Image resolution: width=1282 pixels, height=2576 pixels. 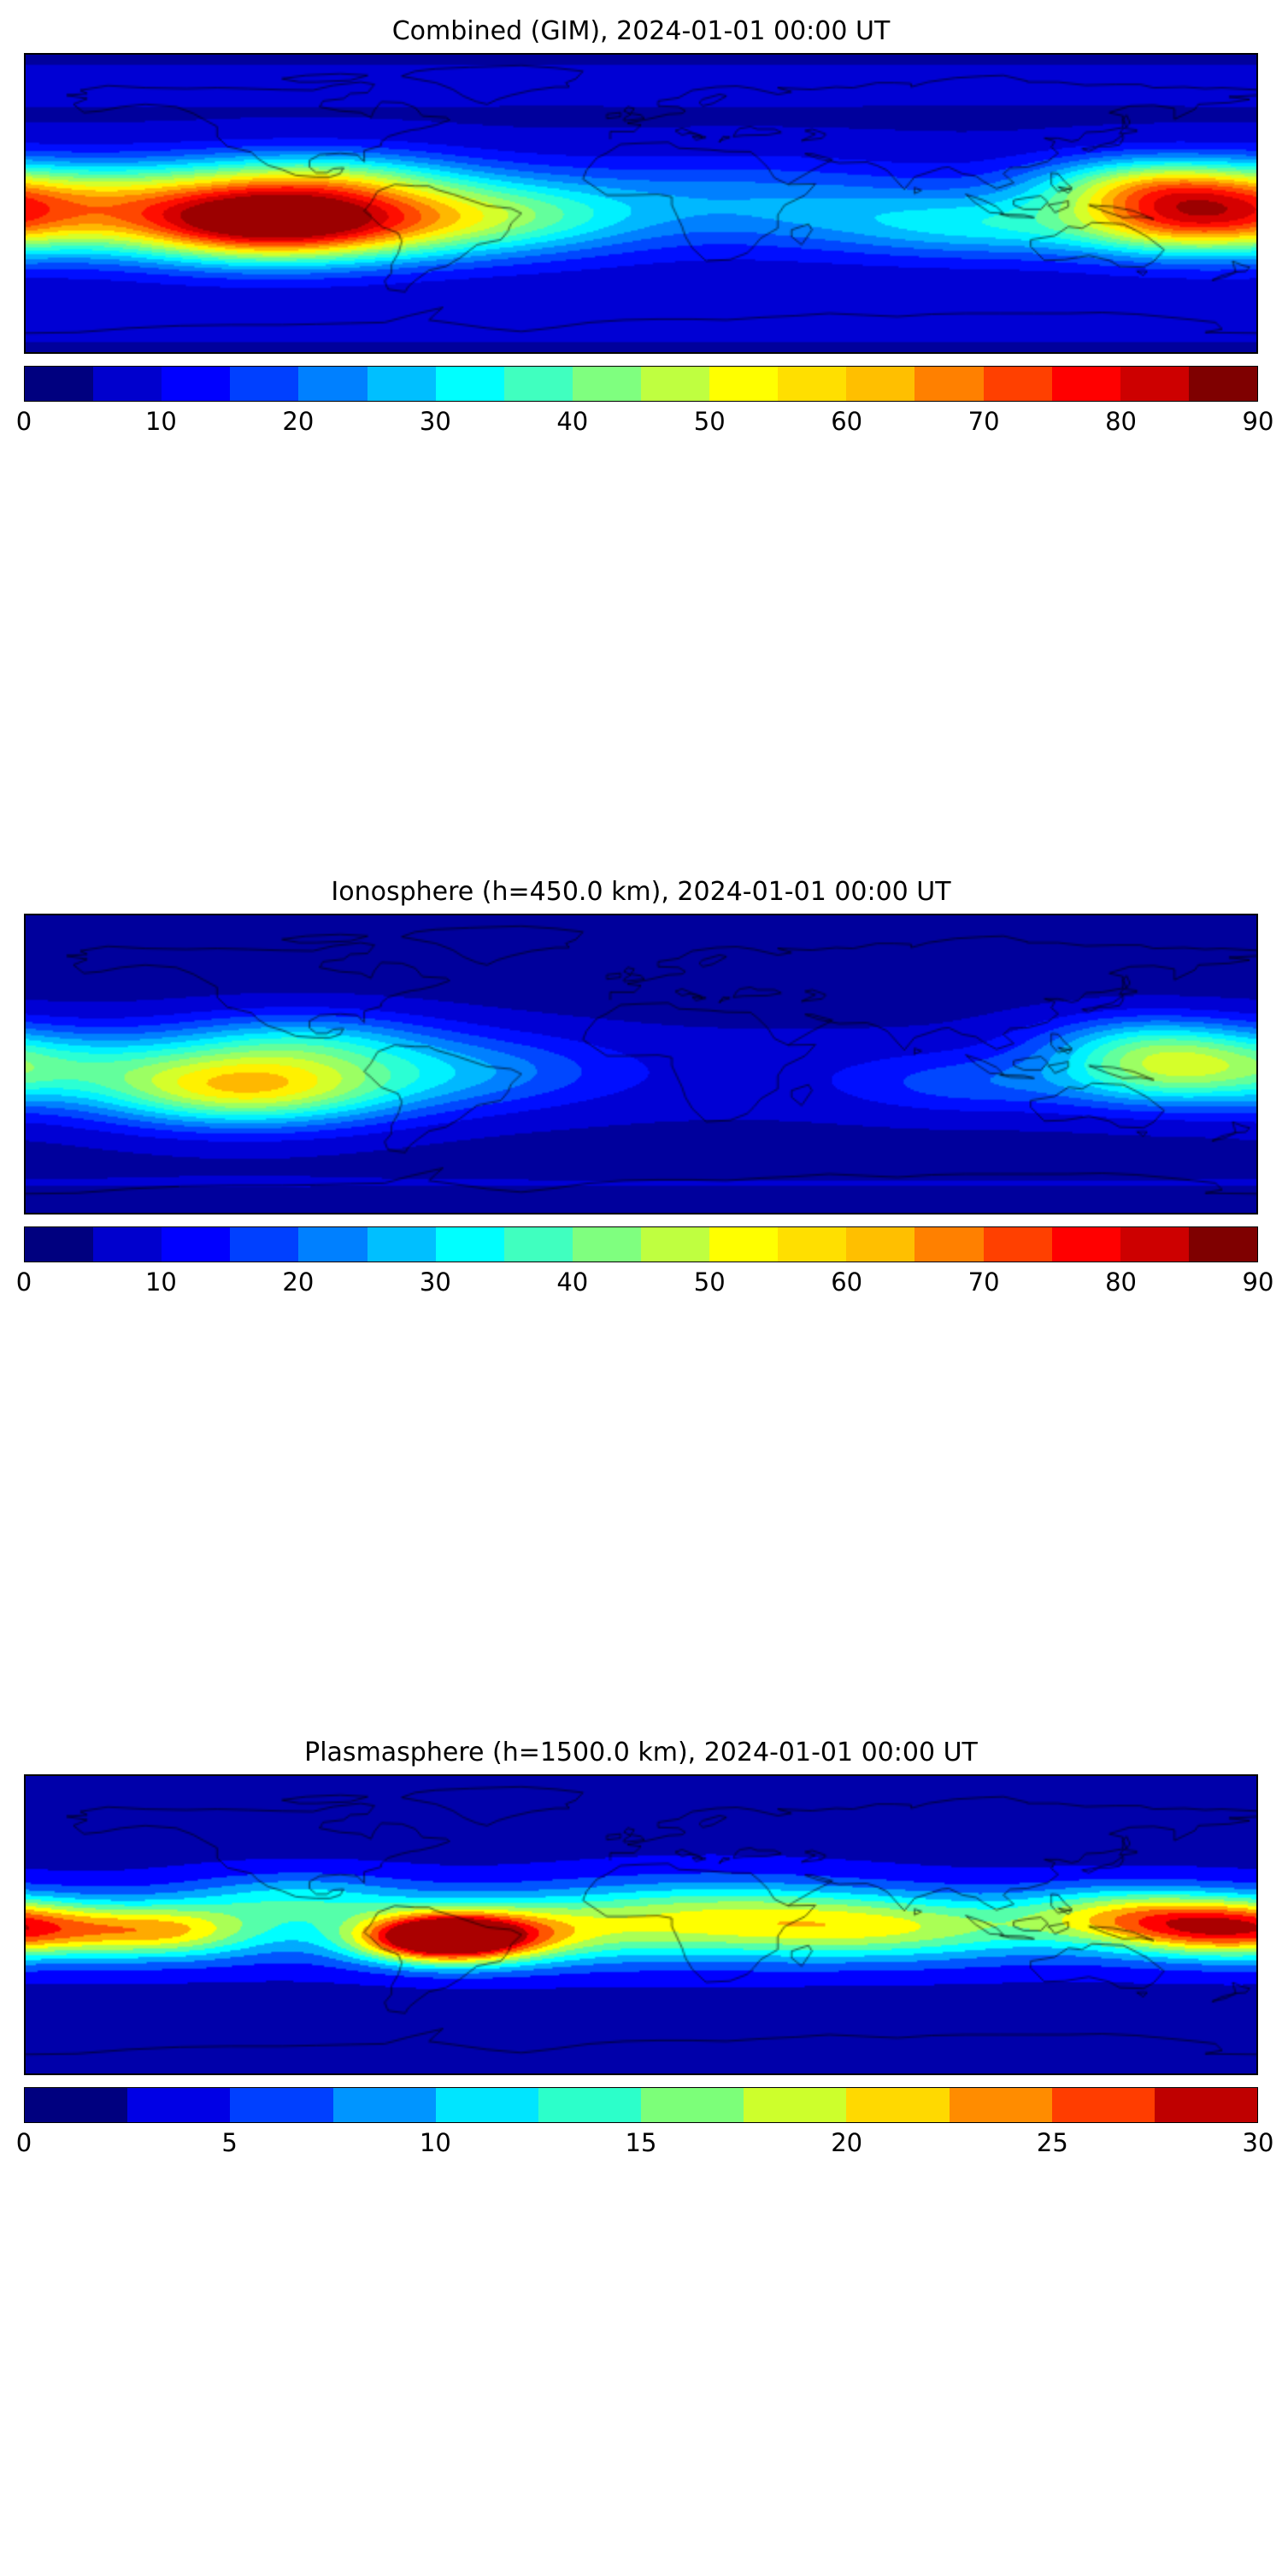 I want to click on map-canvas-combined, so click(x=641, y=203).